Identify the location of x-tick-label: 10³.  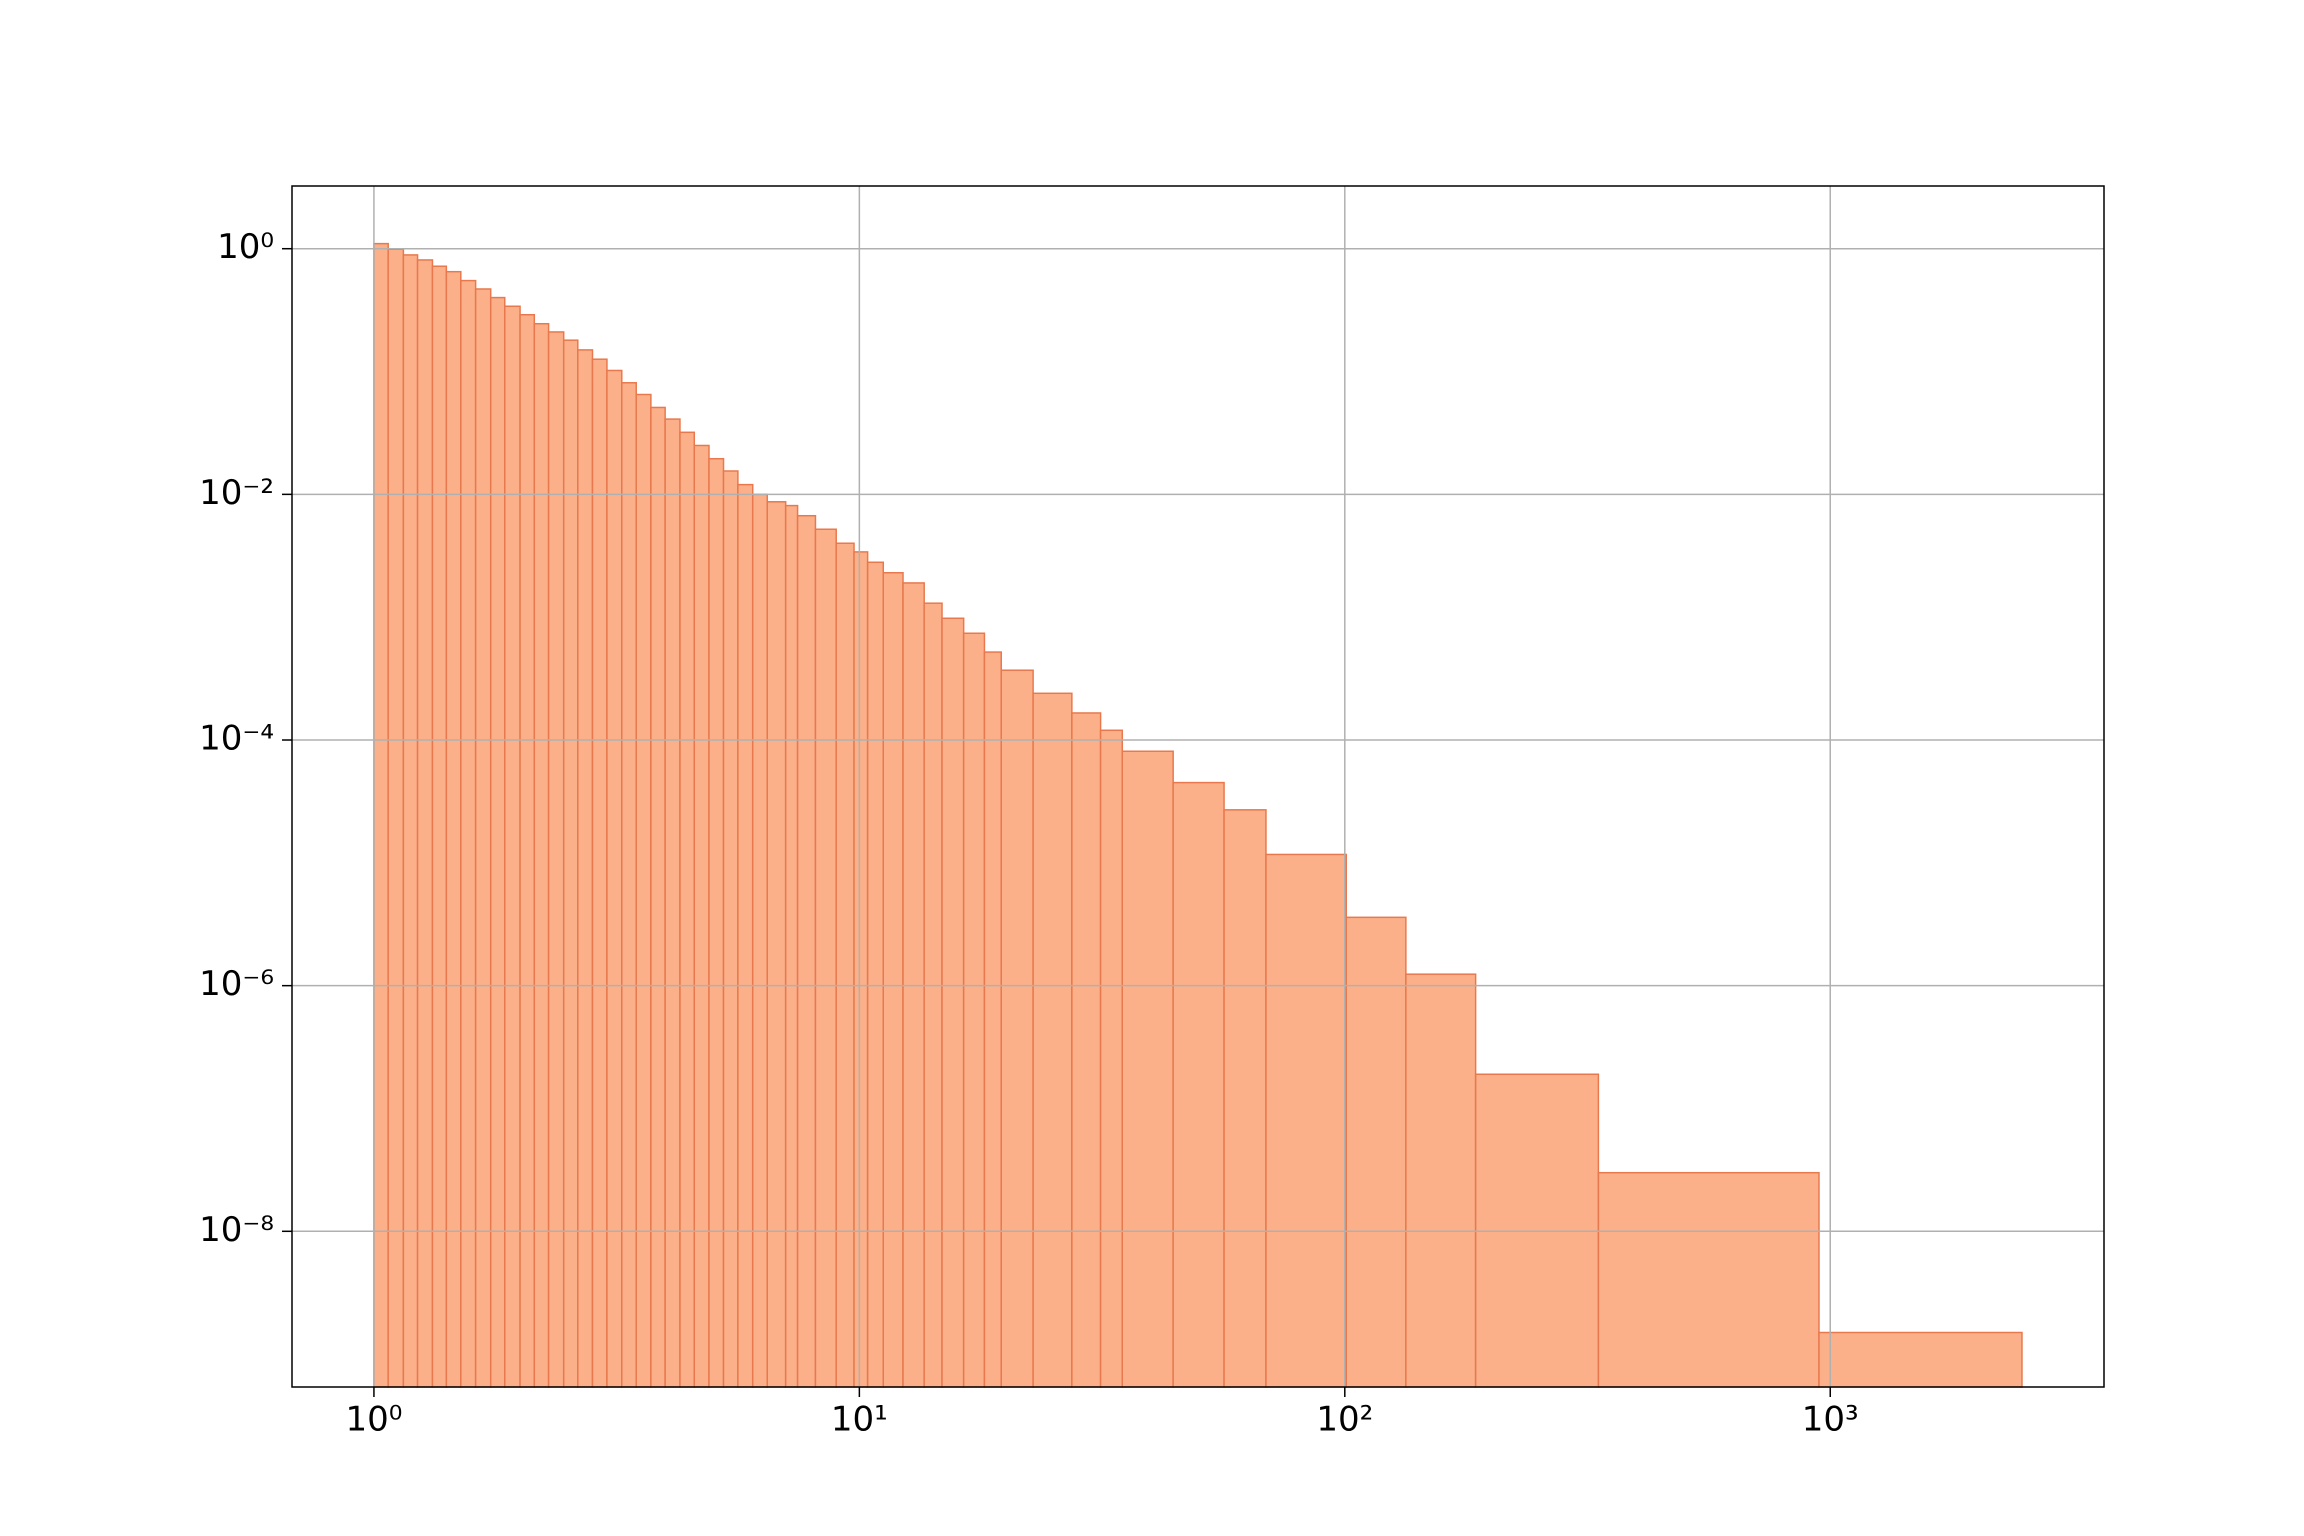
(1830, 1420).